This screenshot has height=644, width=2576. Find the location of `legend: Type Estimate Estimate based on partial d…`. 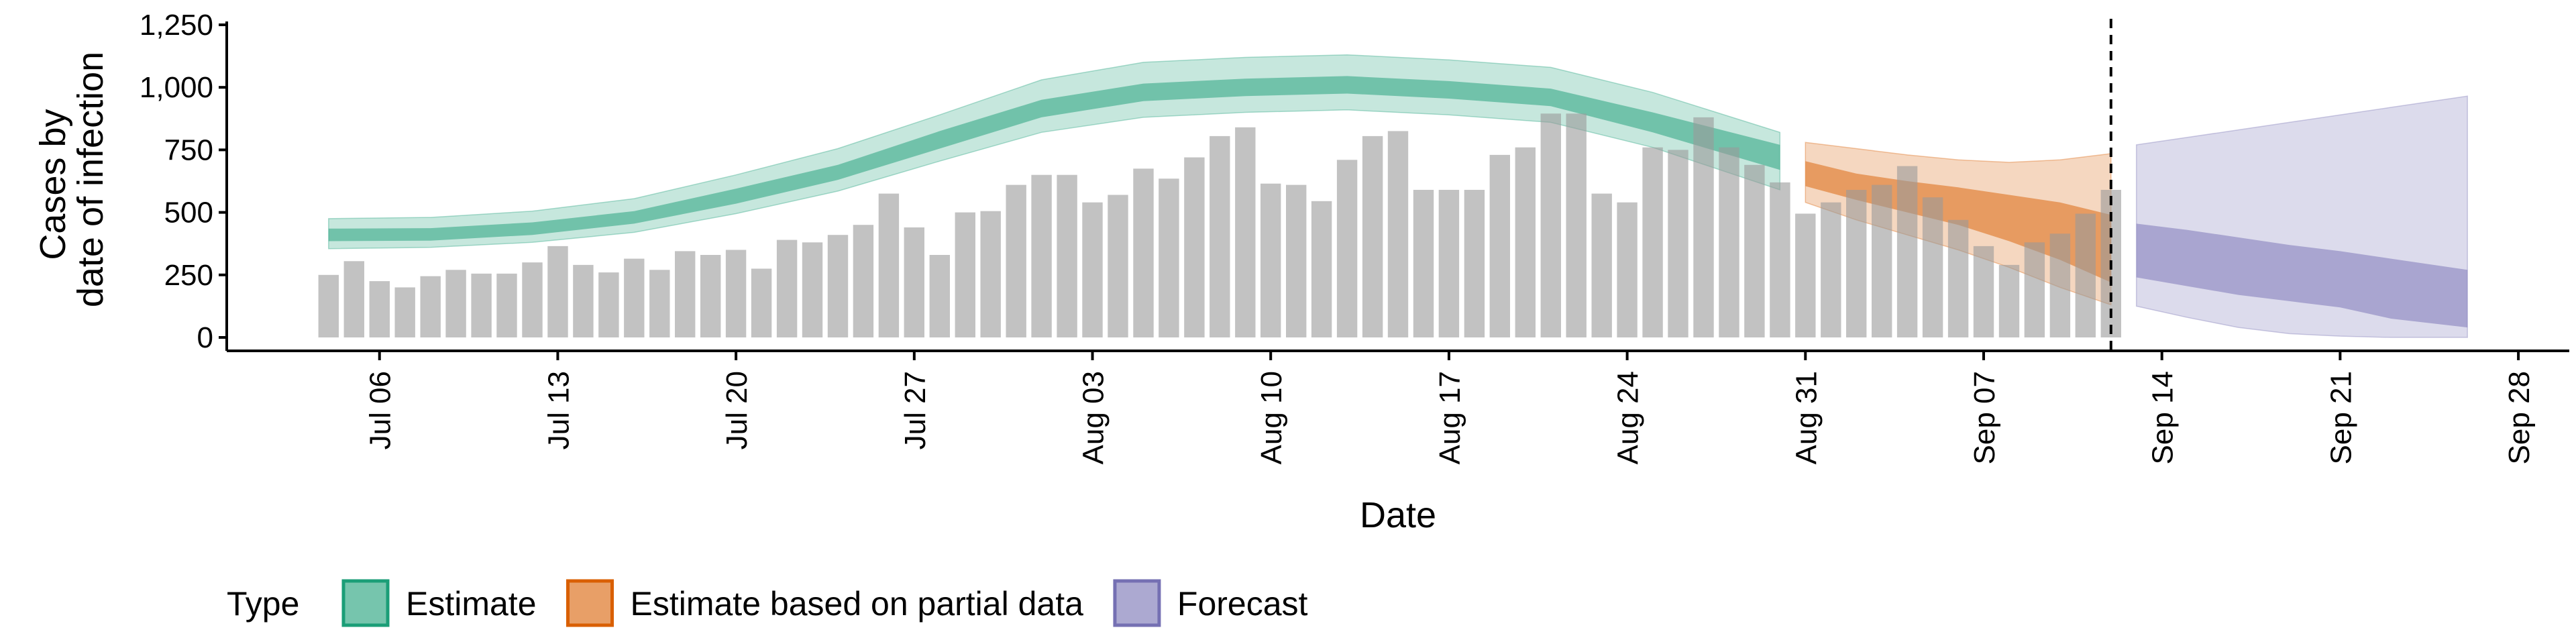

legend: Type Estimate Estimate based on partial d… is located at coordinates (767, 603).